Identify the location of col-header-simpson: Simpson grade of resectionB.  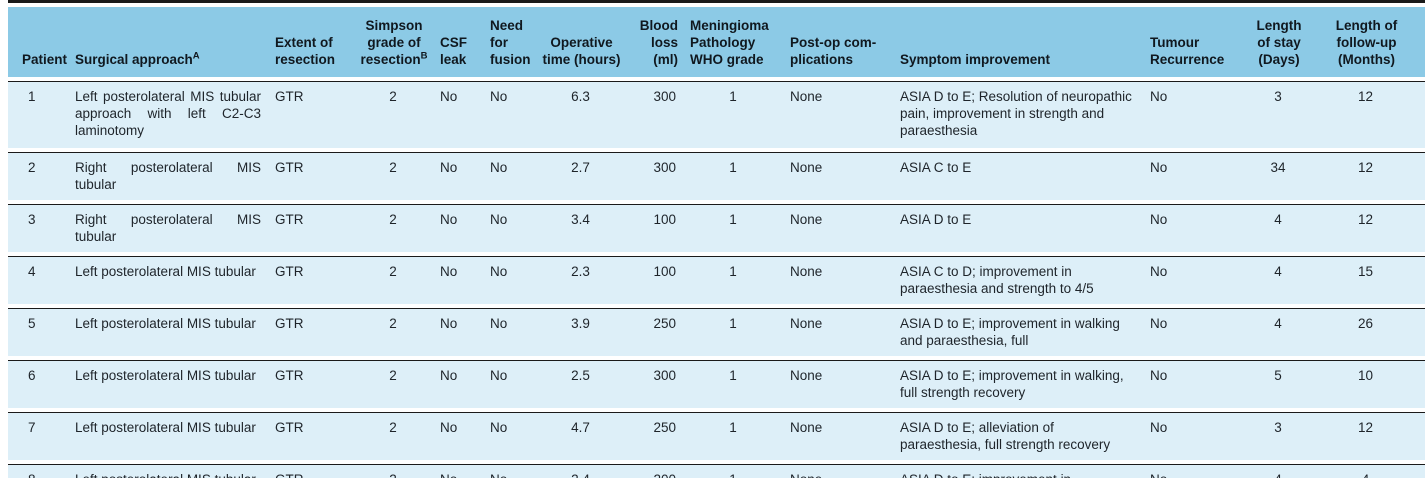
(400, 42).